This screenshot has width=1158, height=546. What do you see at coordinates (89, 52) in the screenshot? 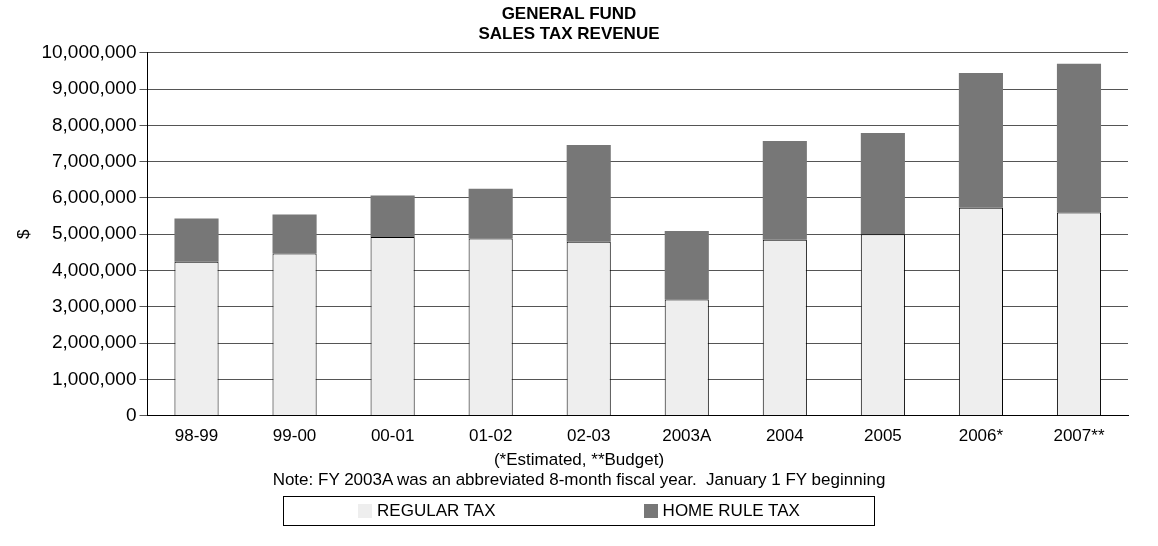
I see `y-tick-label: 10,000,000` at bounding box center [89, 52].